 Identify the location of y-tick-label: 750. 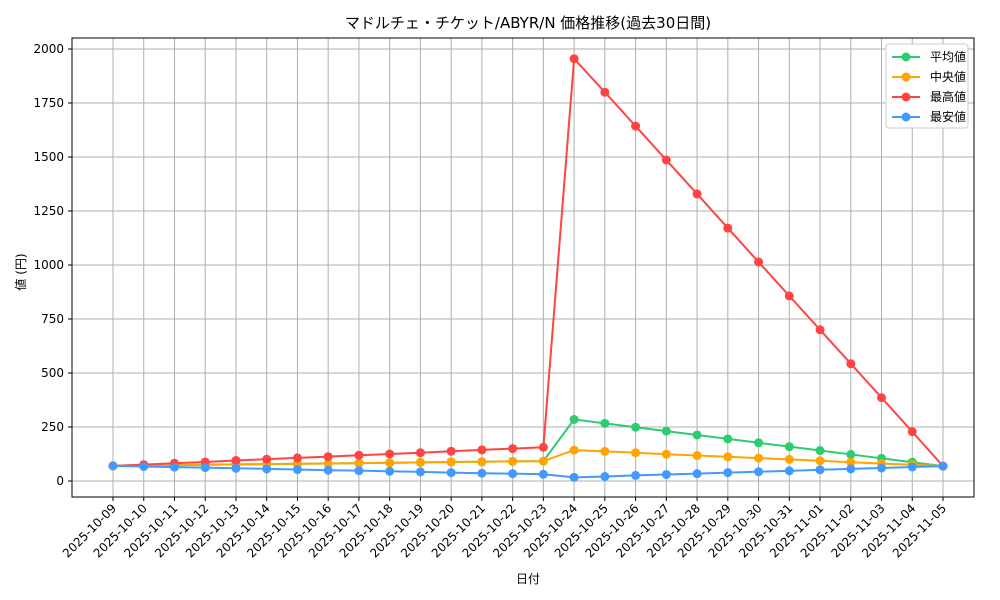
(52, 319).